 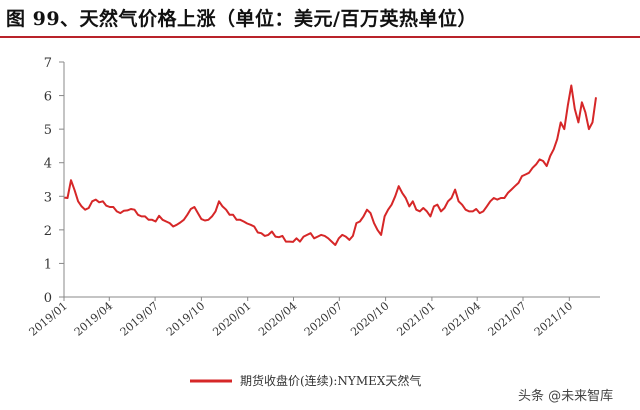 I want to click on y-tick-label: 2, so click(x=48, y=231).